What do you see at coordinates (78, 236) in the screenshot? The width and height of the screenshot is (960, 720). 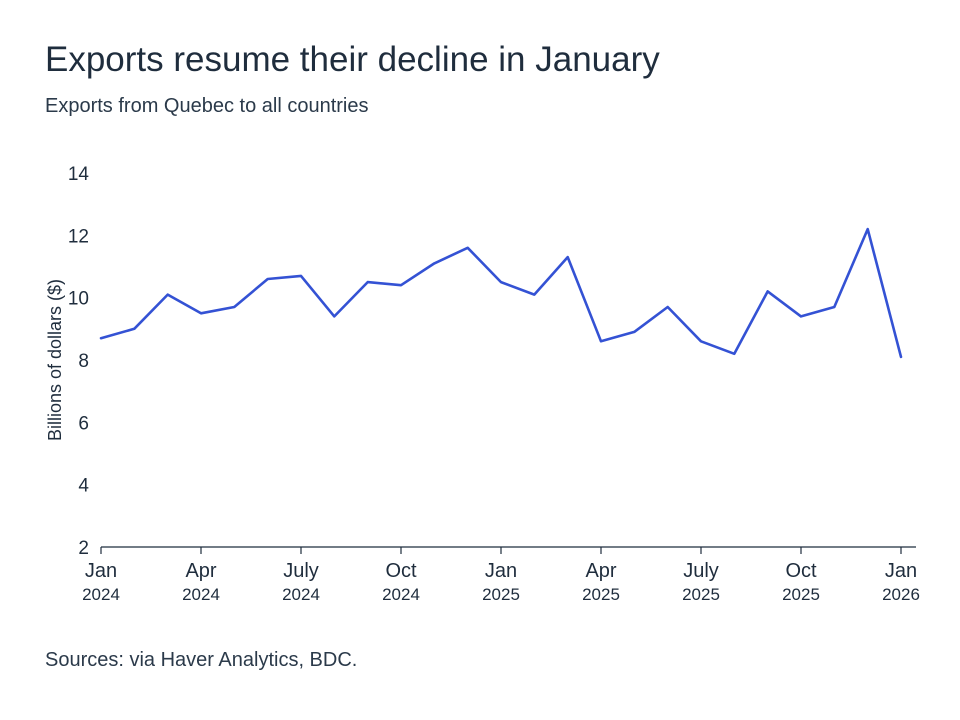 I see `y-tick-label: 12` at bounding box center [78, 236].